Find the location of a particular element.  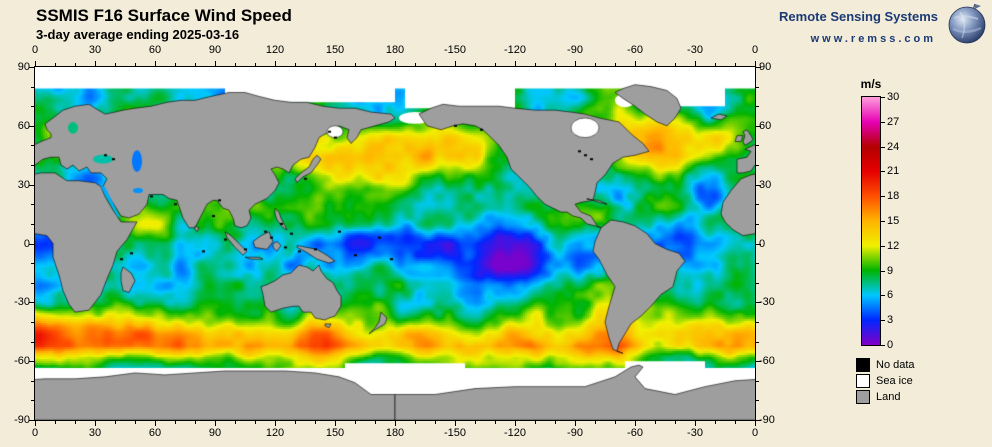

colorbar-tick-label: 30 is located at coordinates (893, 97).